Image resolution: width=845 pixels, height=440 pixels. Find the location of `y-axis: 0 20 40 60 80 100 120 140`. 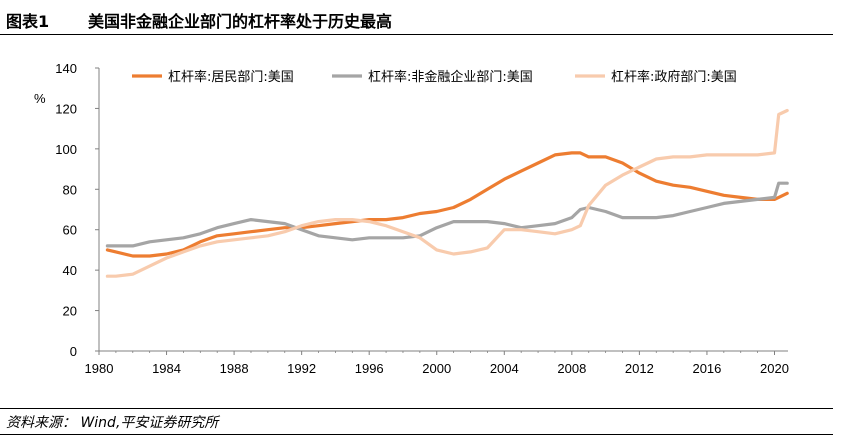

y-axis: 0 20 40 60 80 100 120 140 is located at coordinates (77, 210).